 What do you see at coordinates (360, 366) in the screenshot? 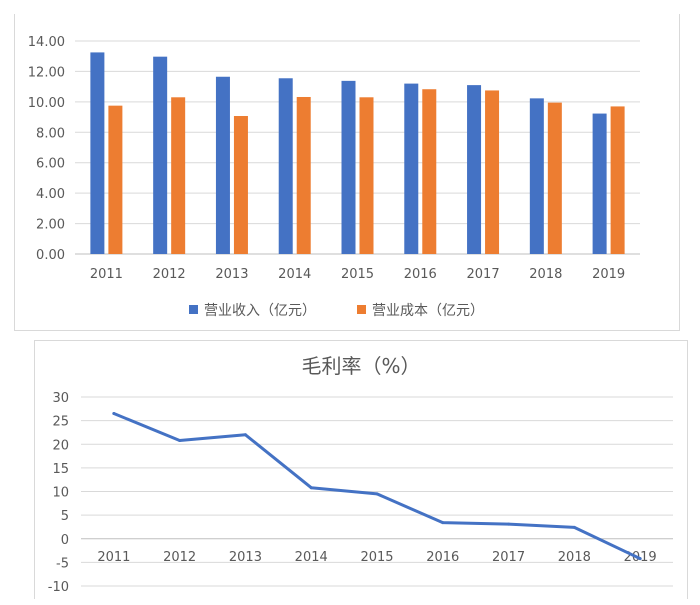
I see `chart-title: 毛利率（%）` at bounding box center [360, 366].